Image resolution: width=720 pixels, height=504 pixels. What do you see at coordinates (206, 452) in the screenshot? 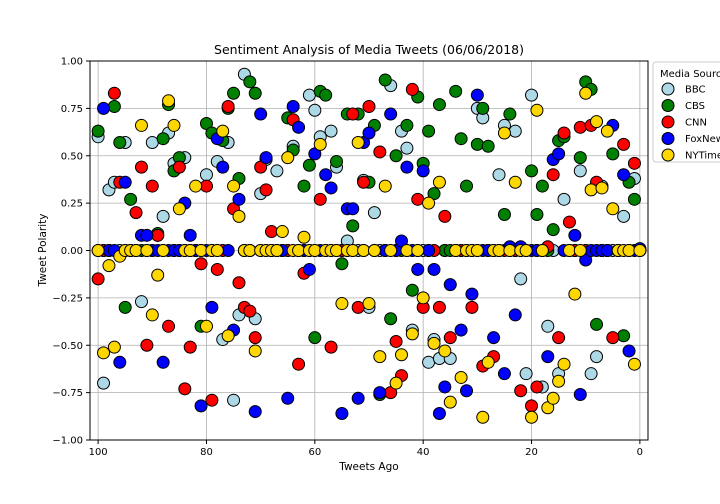
I see `x-tick-label: 80` at bounding box center [206, 452].